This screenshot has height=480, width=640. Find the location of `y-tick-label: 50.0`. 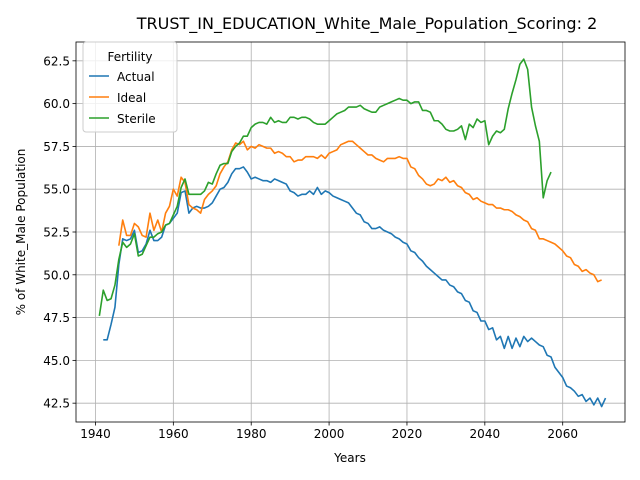

y-tick-label: 50.0 is located at coordinates (56, 275).